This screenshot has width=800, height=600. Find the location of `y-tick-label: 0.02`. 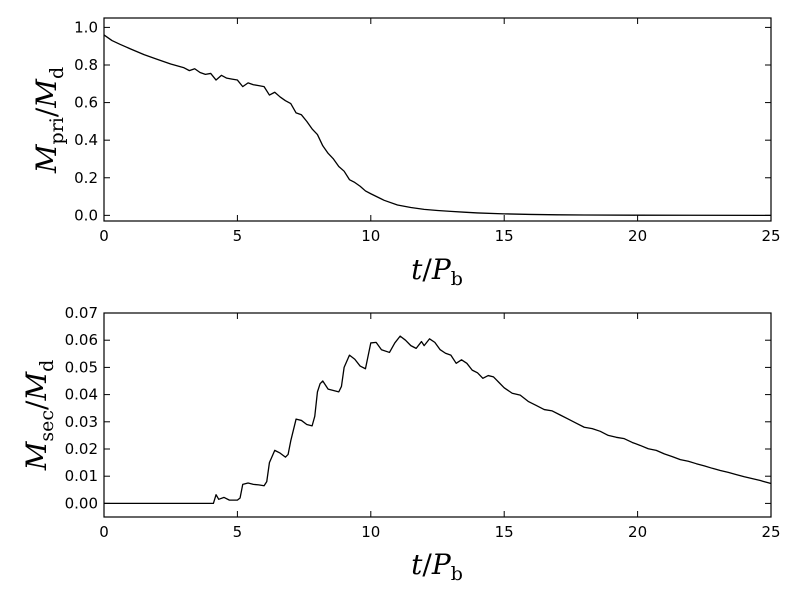

y-tick-label: 0.02 is located at coordinates (81, 449).